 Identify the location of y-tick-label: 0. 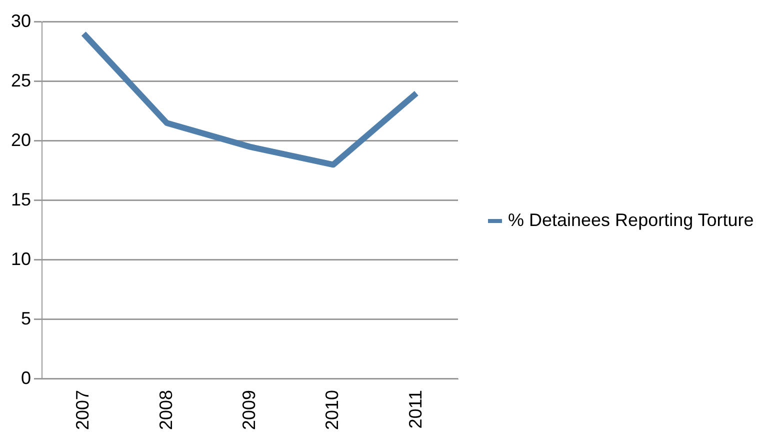
(26, 378).